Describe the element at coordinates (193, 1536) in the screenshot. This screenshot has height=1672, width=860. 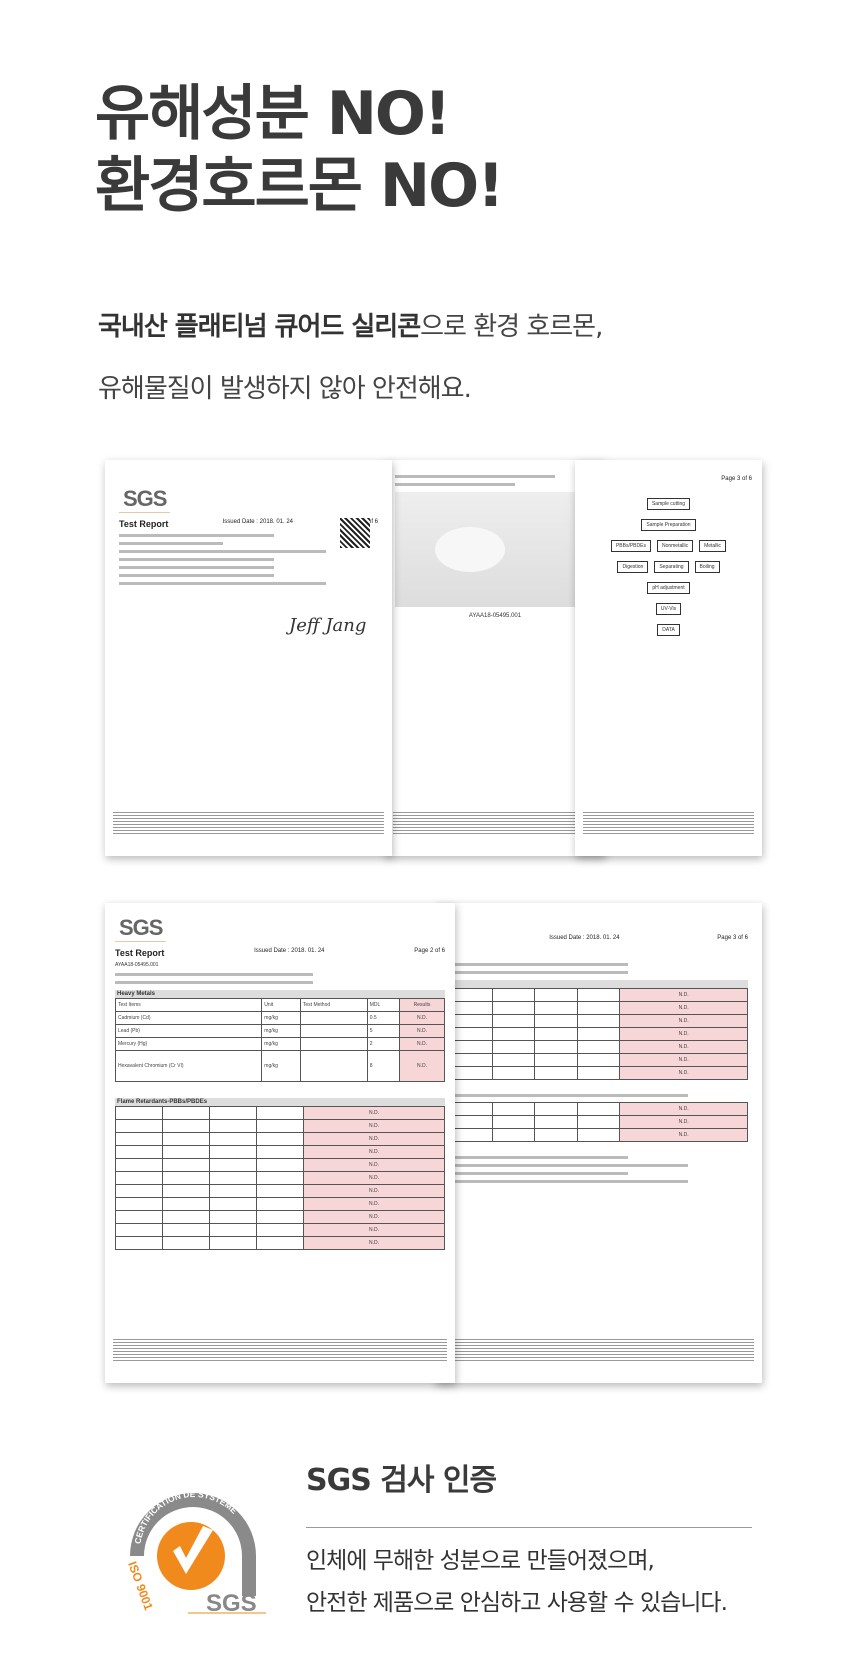
I see `iso-9001-badge: CERTIFICATION DE SYSTÈME ISO 9001 SGS` at that location.